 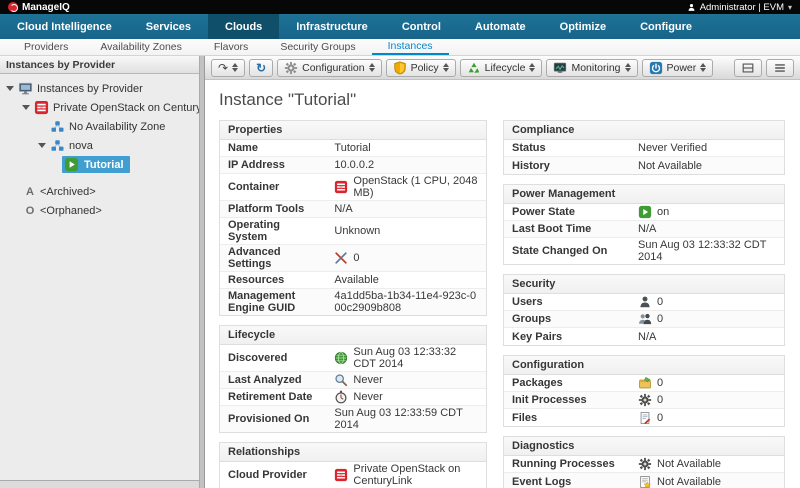 What do you see at coordinates (748, 67) in the screenshot?
I see `summary-view-button` at bounding box center [748, 67].